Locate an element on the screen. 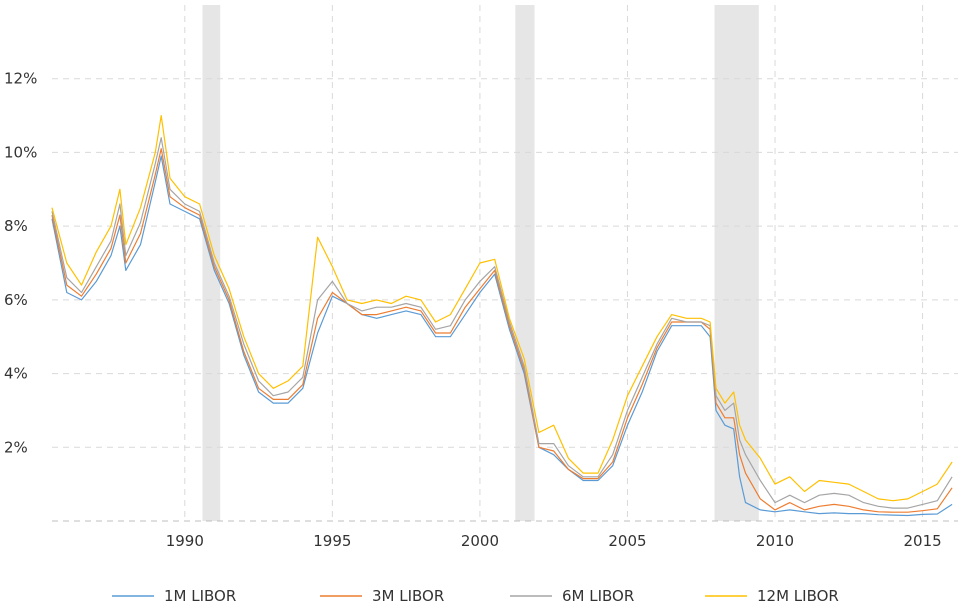 This screenshot has height=616, width=961. x-tick-label: 2005 is located at coordinates (627, 541).